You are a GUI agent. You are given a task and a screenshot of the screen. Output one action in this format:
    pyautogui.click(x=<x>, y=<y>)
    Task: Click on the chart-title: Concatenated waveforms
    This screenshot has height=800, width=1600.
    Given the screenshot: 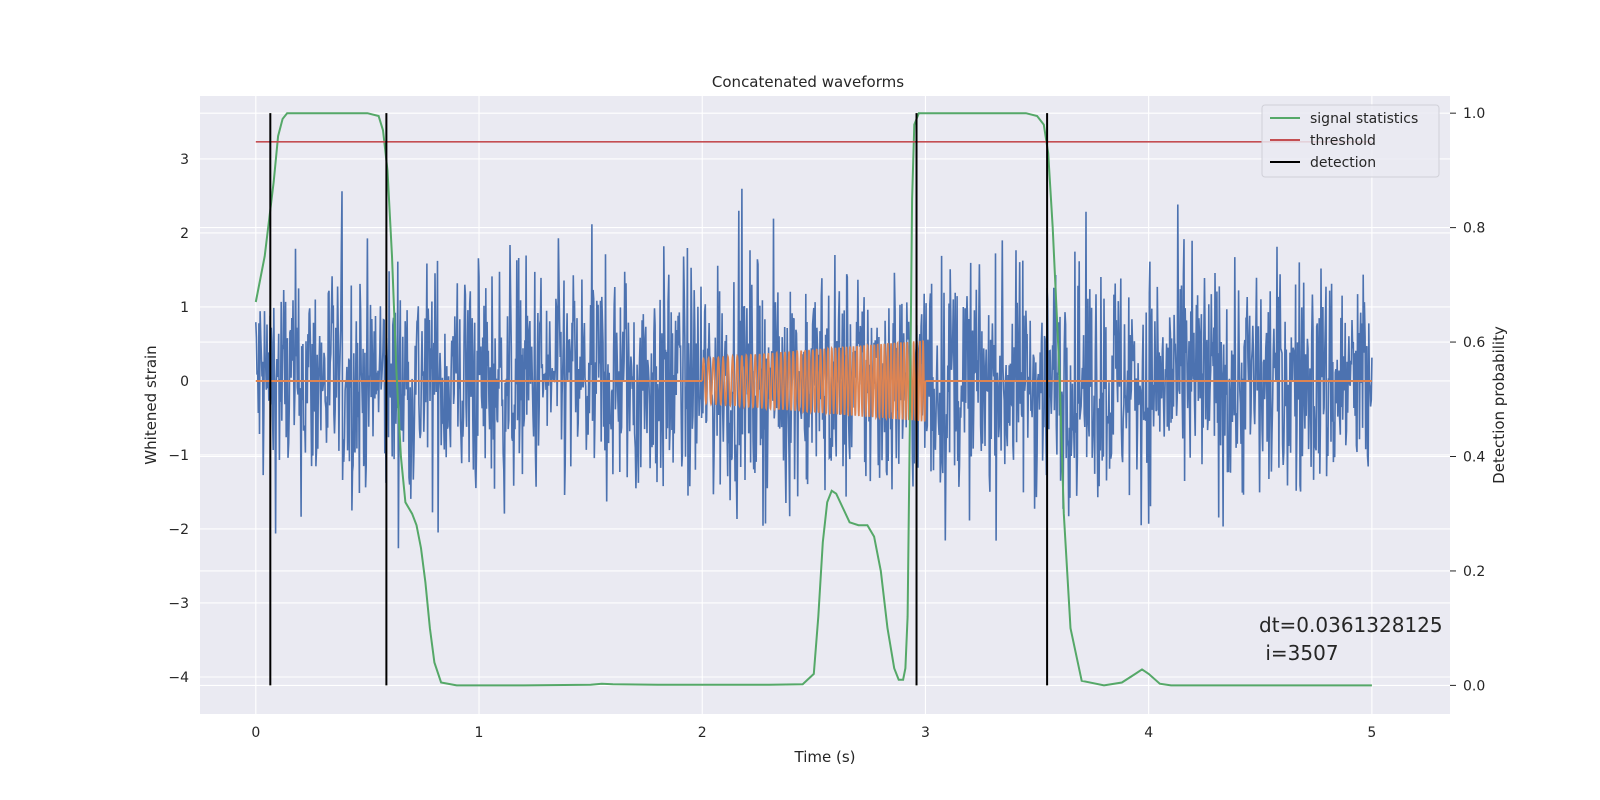 What is the action you would take?
    pyautogui.click(x=808, y=82)
    